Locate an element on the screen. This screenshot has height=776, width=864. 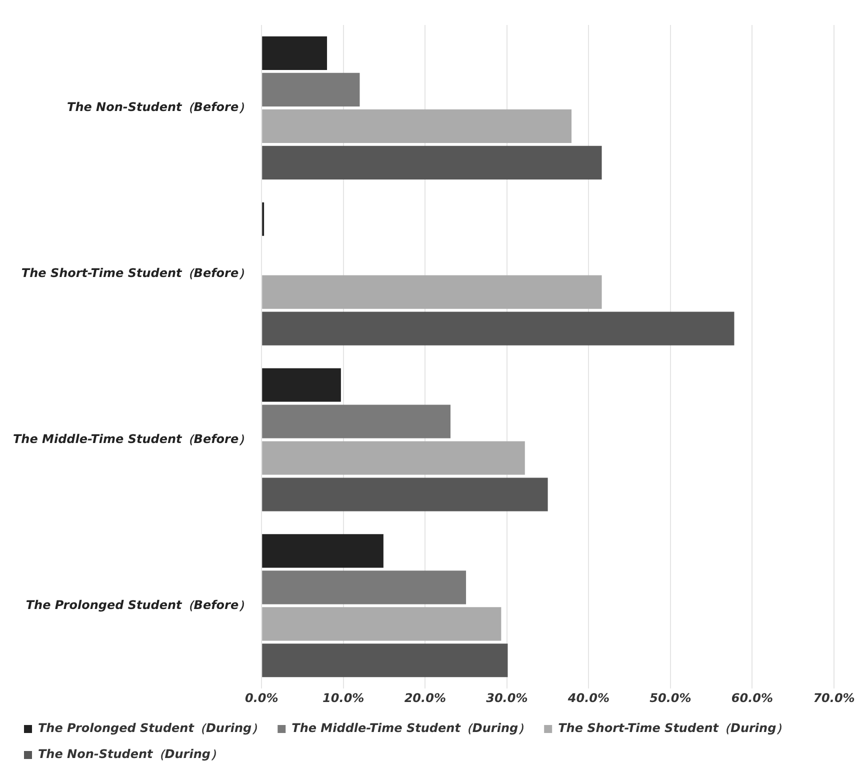
y-tick-label: The Middle-Time Student（Before） is located at coordinates (131, 439).